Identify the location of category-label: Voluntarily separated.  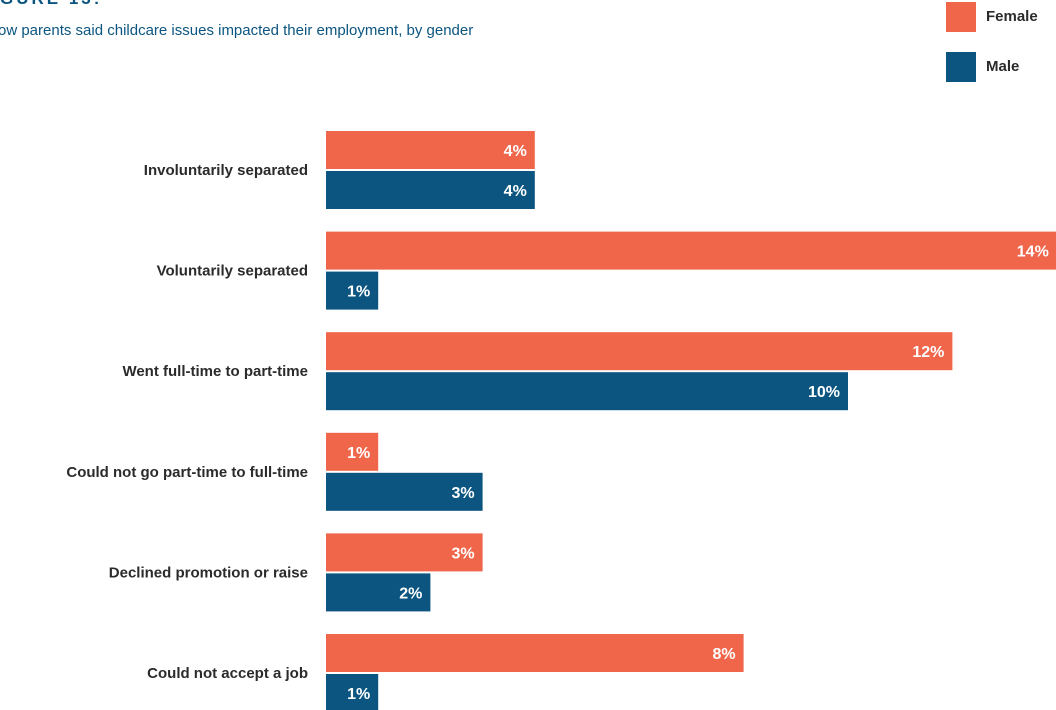
(232, 271).